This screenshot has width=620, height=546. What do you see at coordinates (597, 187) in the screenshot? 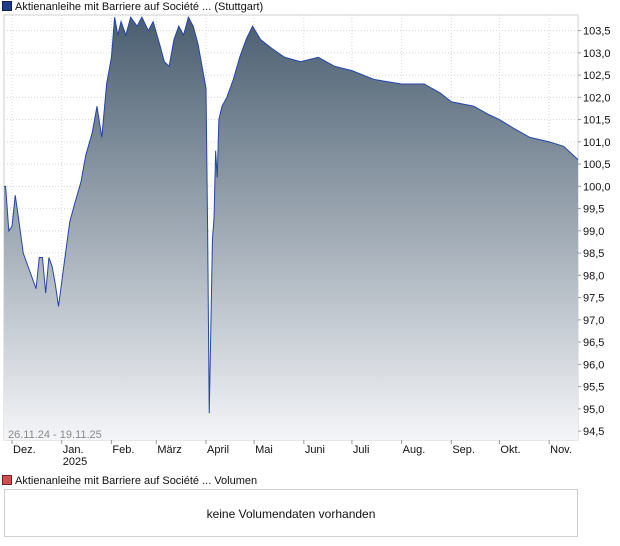
I see `y-tick-label: 100,0` at bounding box center [597, 187].